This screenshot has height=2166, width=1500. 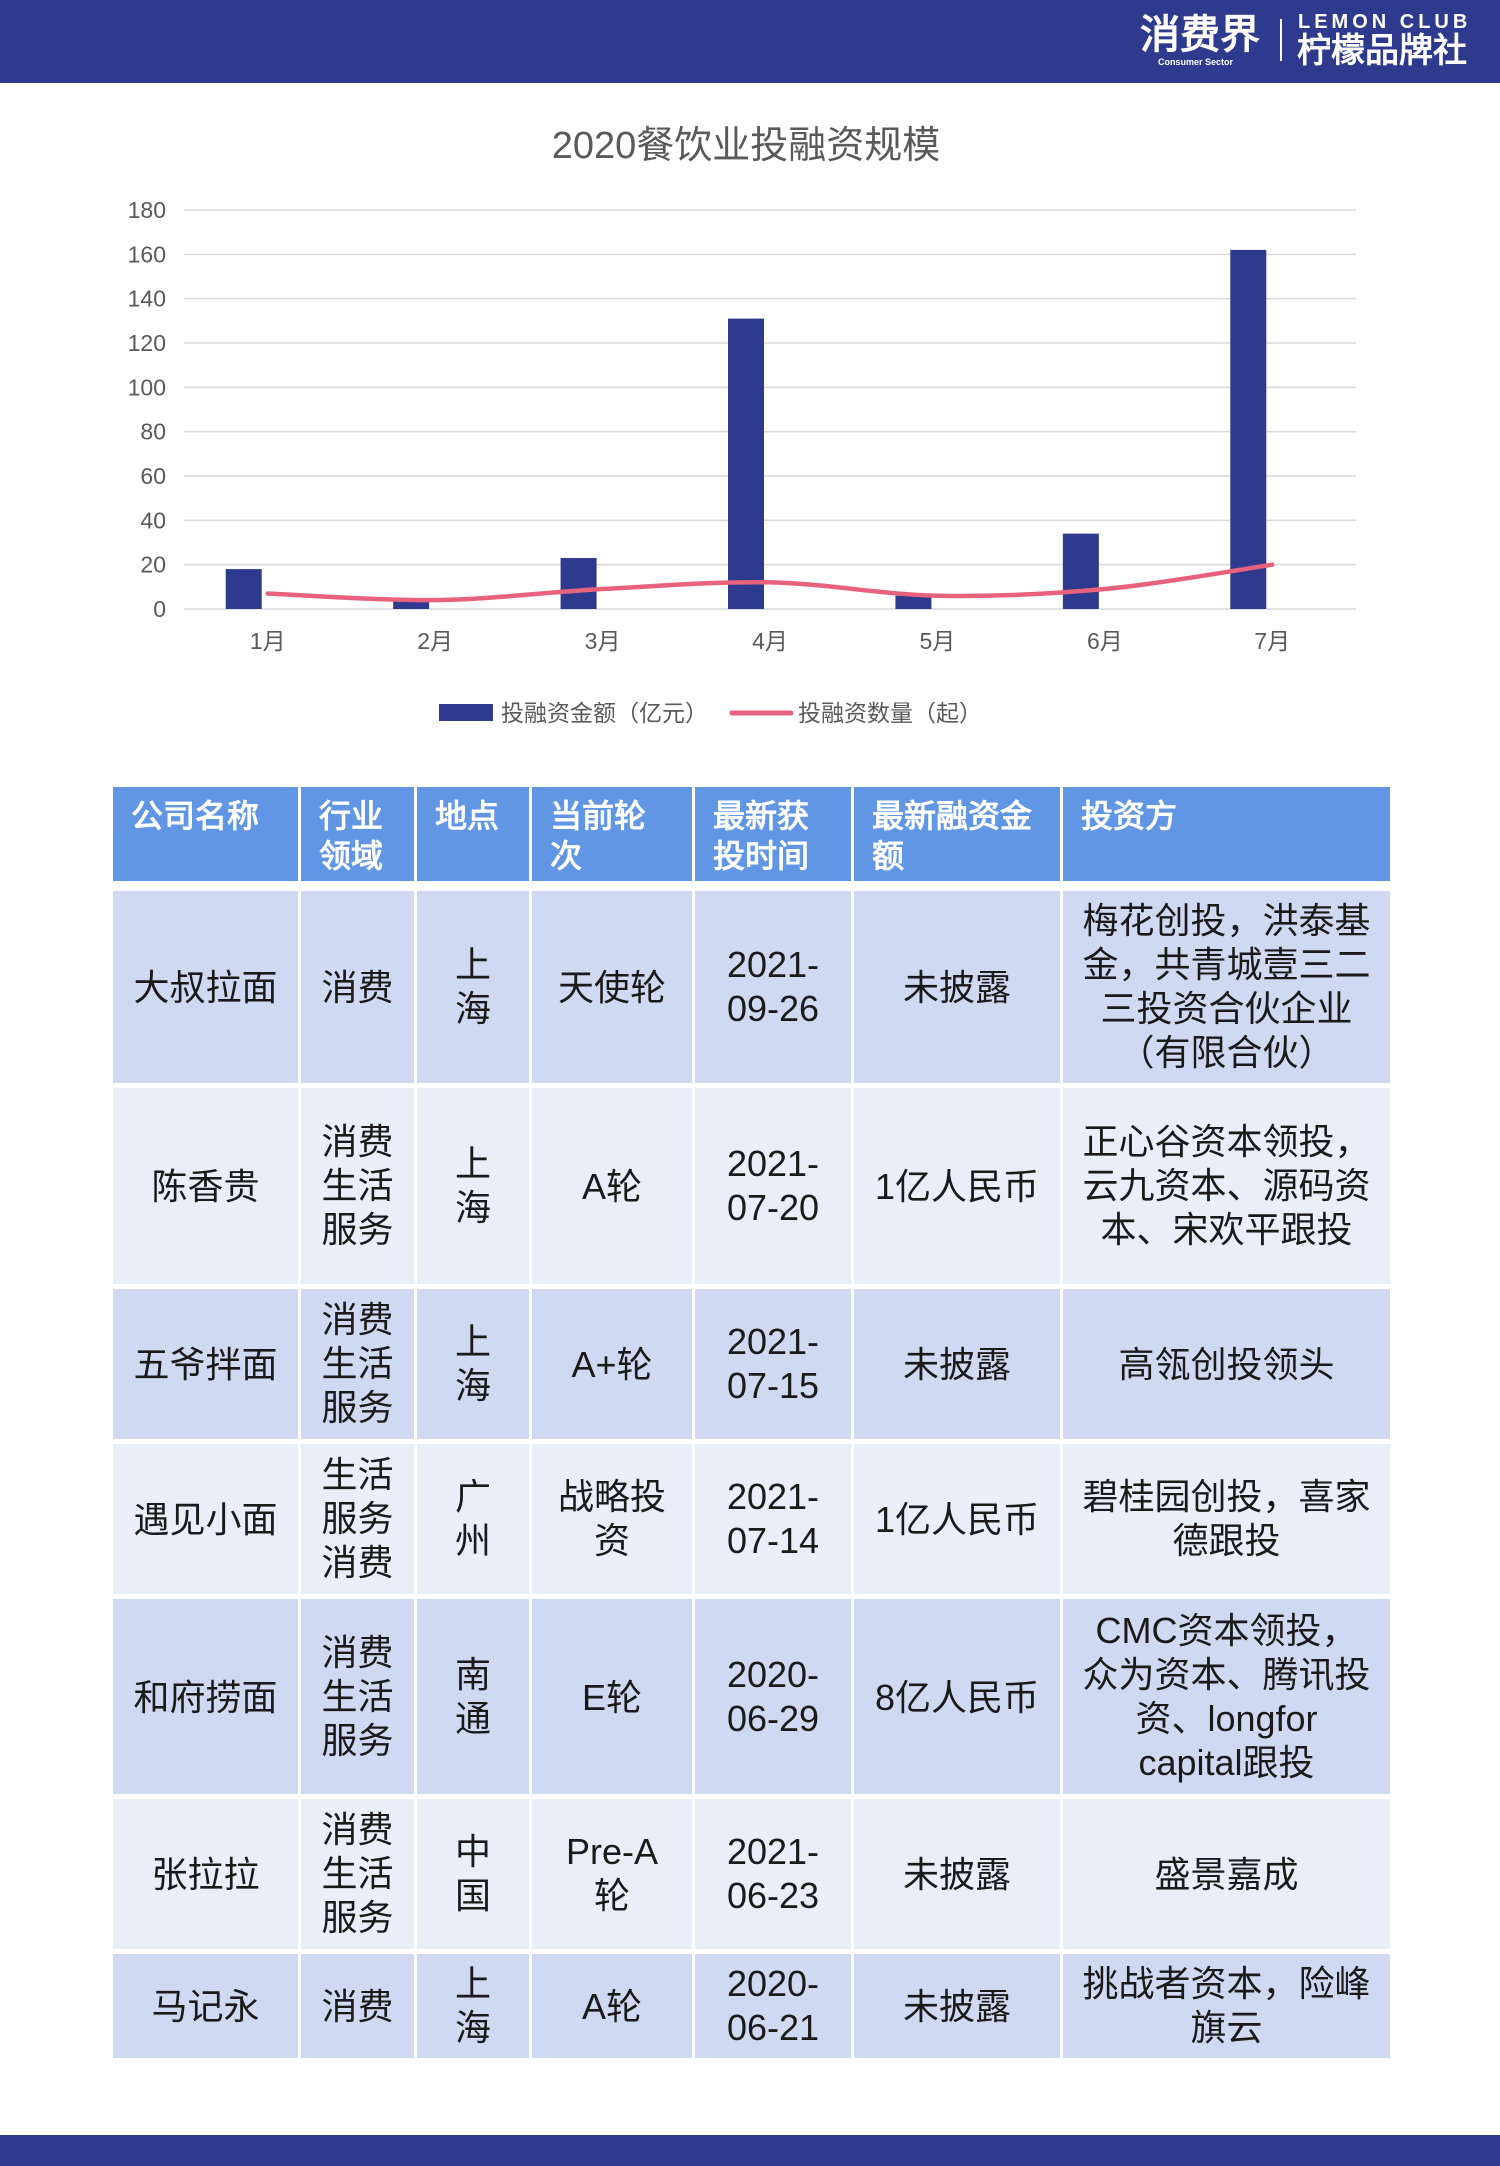 I want to click on cell-date-text: 2021-07-15, so click(x=773, y=1363).